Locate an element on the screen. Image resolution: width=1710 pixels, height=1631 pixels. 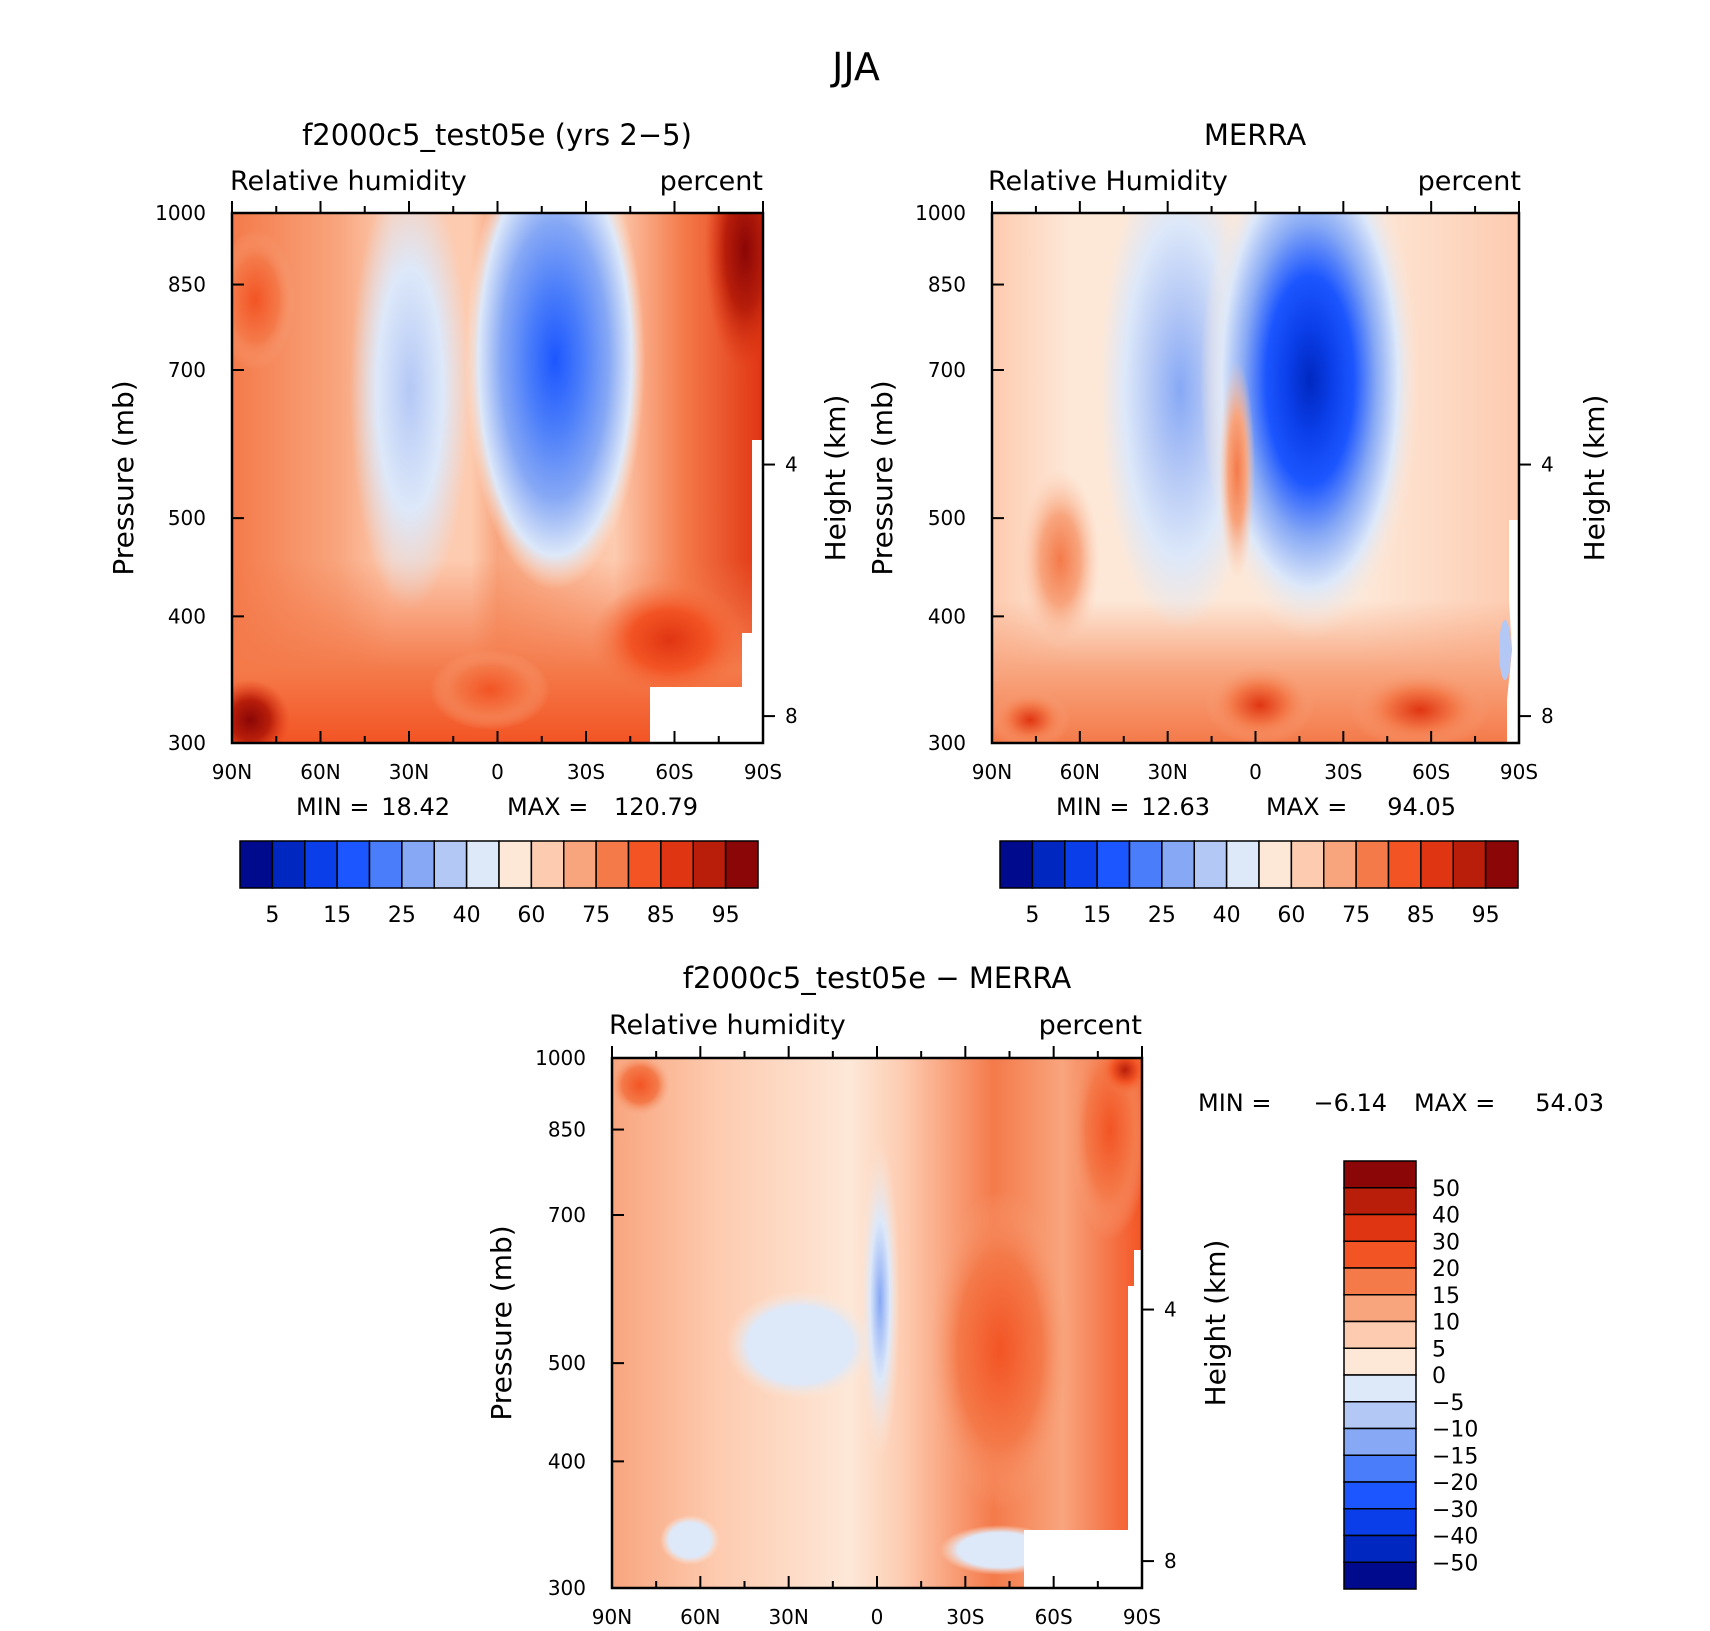
colorbar-label: 95 is located at coordinates (726, 915).